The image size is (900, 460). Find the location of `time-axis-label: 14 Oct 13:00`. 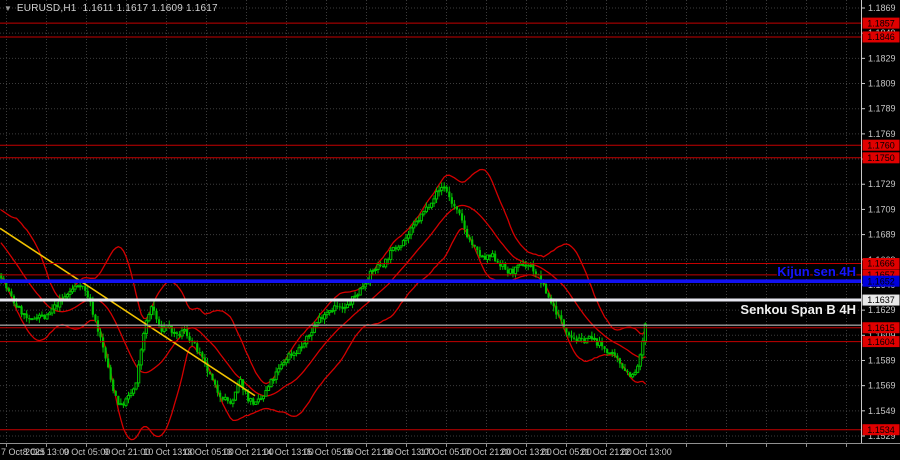

time-axis-label: 14 Oct 13:00 is located at coordinates (288, 452).